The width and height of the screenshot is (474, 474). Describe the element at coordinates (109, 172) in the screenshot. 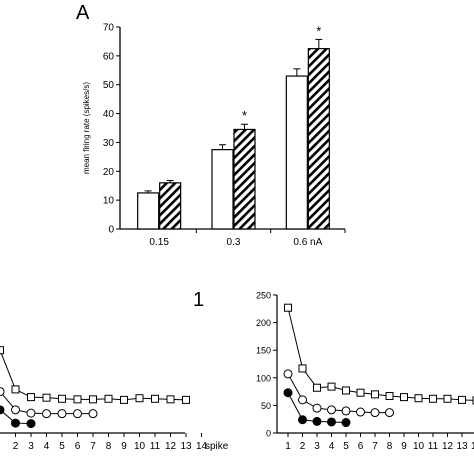

I see `y-tick-label: 20` at that location.